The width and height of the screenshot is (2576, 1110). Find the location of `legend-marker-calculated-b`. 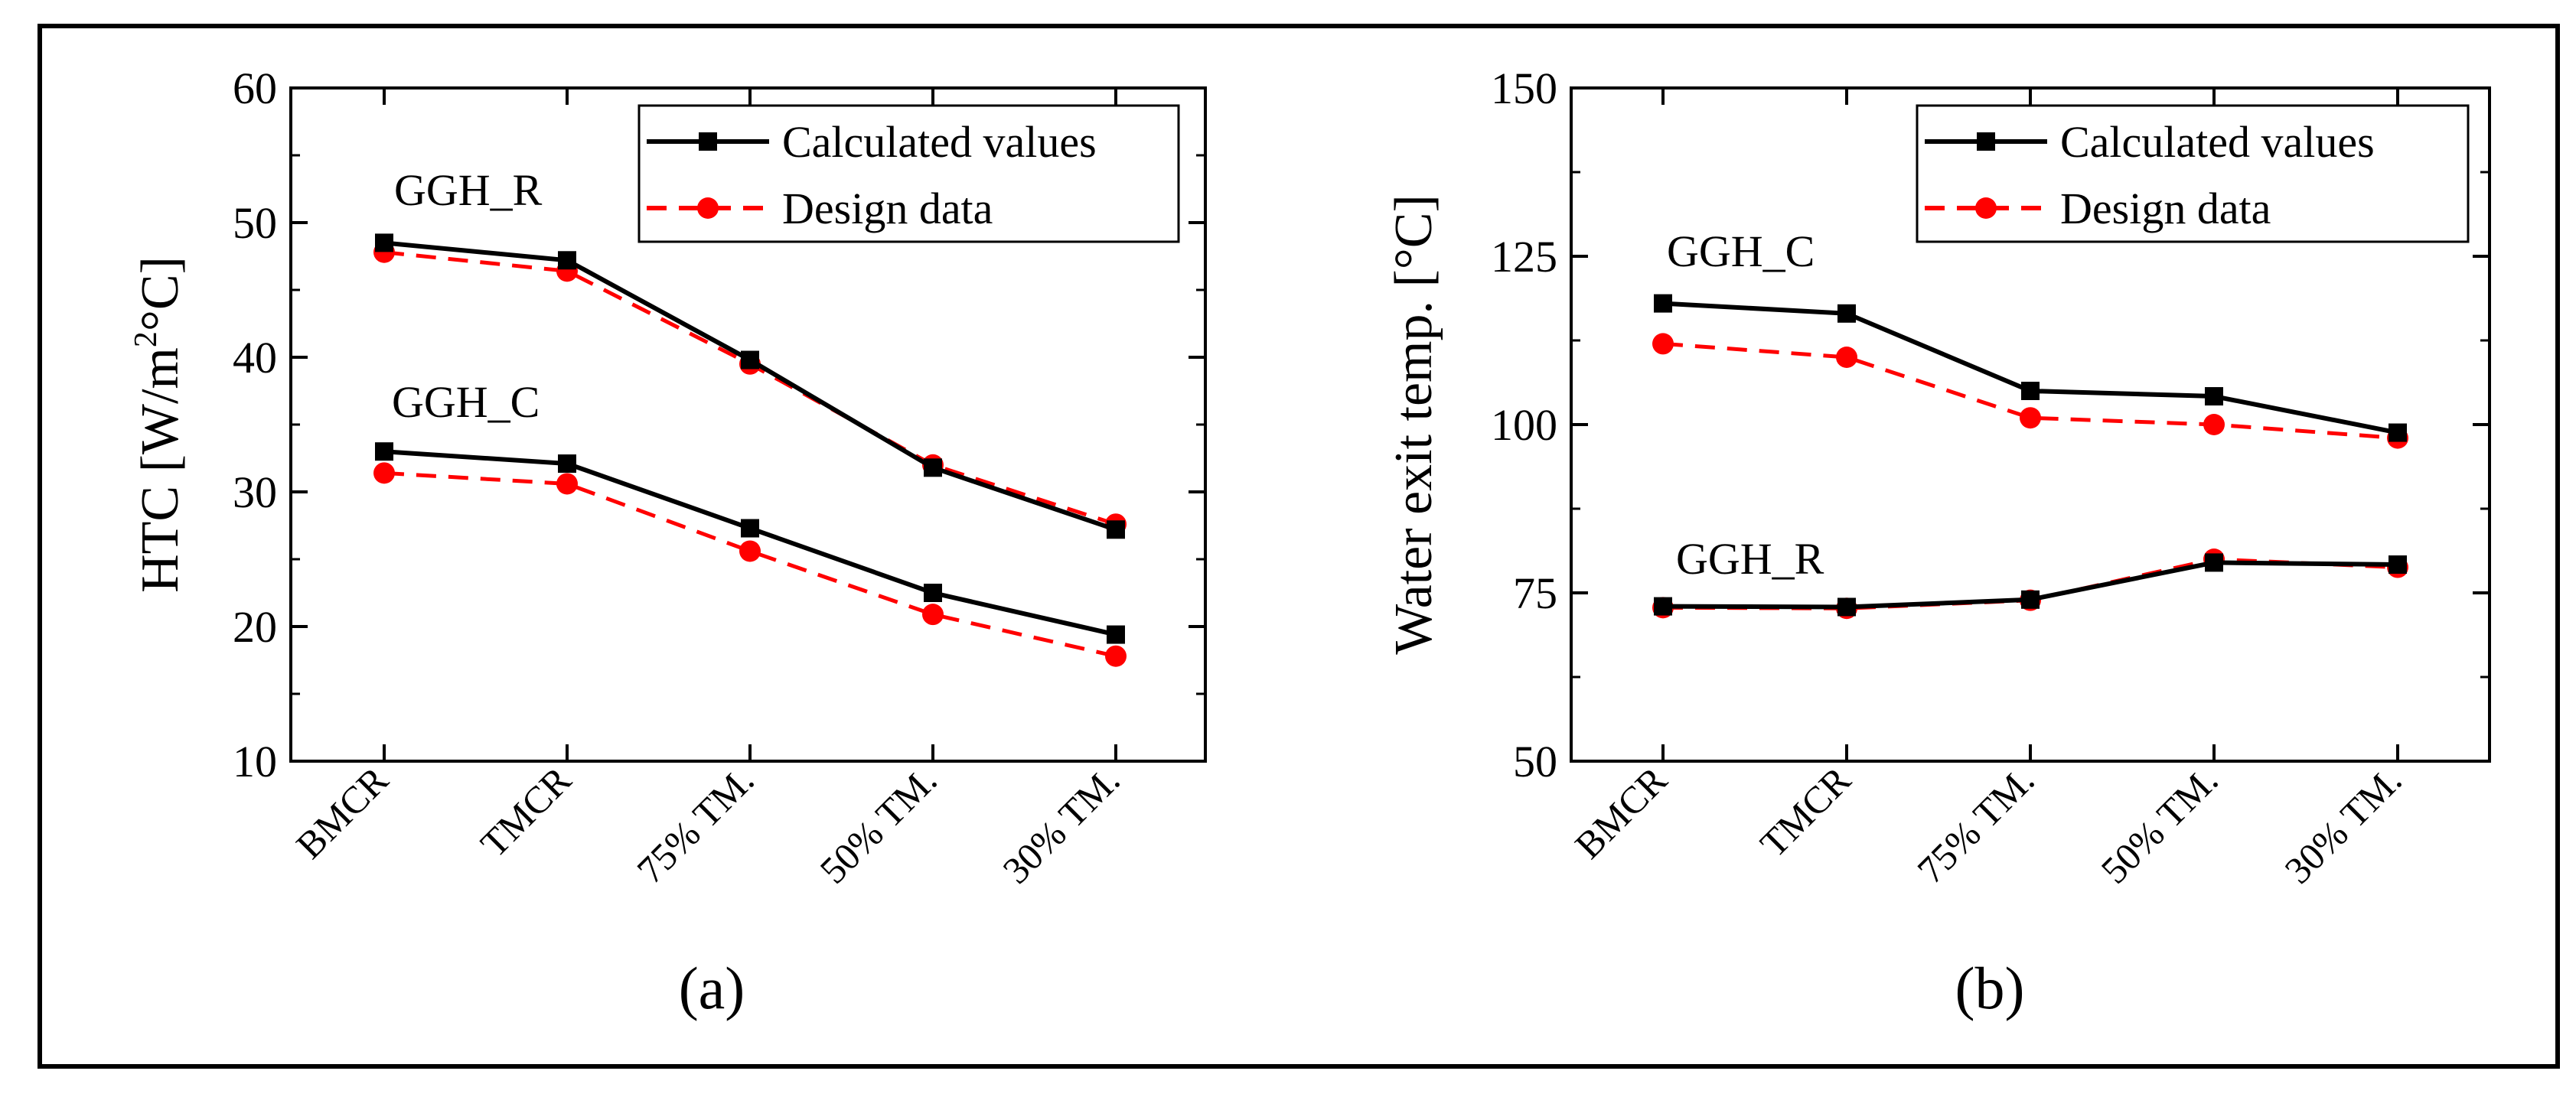

legend-marker-calculated-b is located at coordinates (1986, 141).